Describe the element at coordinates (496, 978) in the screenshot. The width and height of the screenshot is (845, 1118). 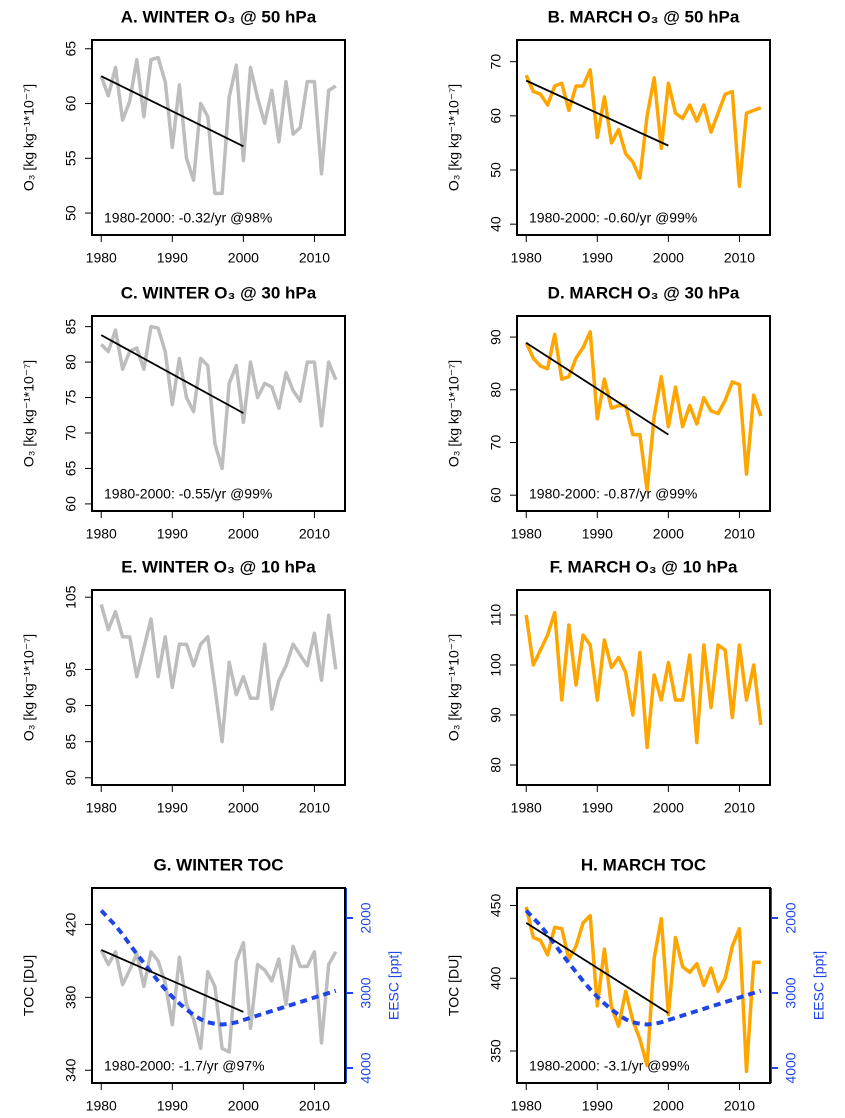
I see `y-tick-label: 400` at that location.